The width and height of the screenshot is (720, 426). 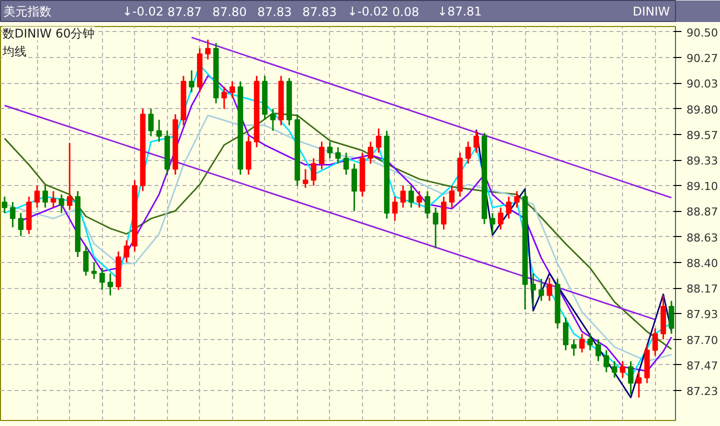 I want to click on text: 0.08, so click(x=406, y=12).